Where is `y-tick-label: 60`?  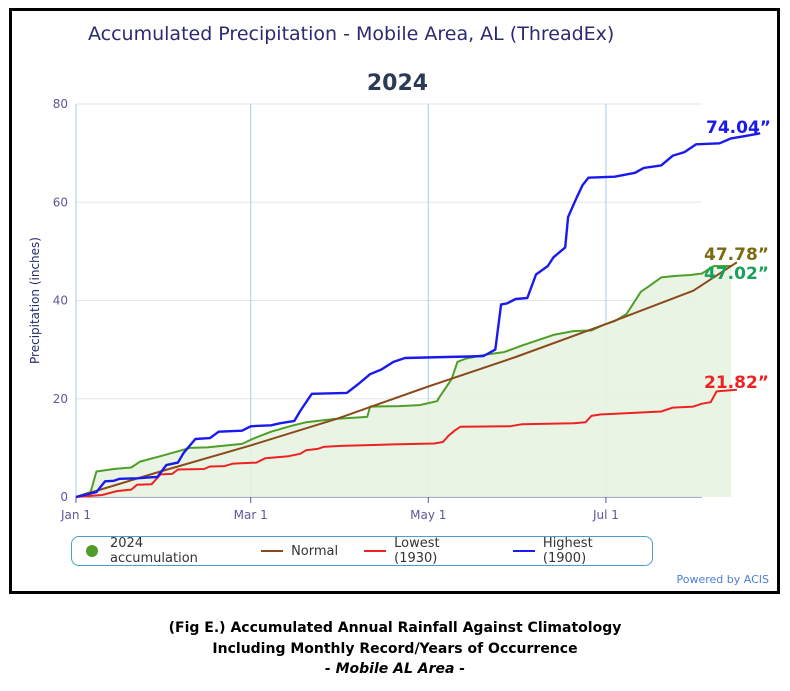 y-tick-label: 60 is located at coordinates (60, 202).